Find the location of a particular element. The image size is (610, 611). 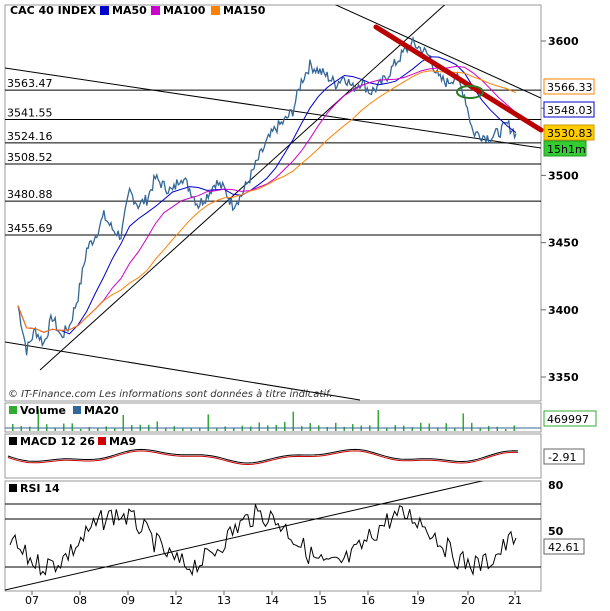

y-tick-label-5: 3350 is located at coordinates (563, 377).